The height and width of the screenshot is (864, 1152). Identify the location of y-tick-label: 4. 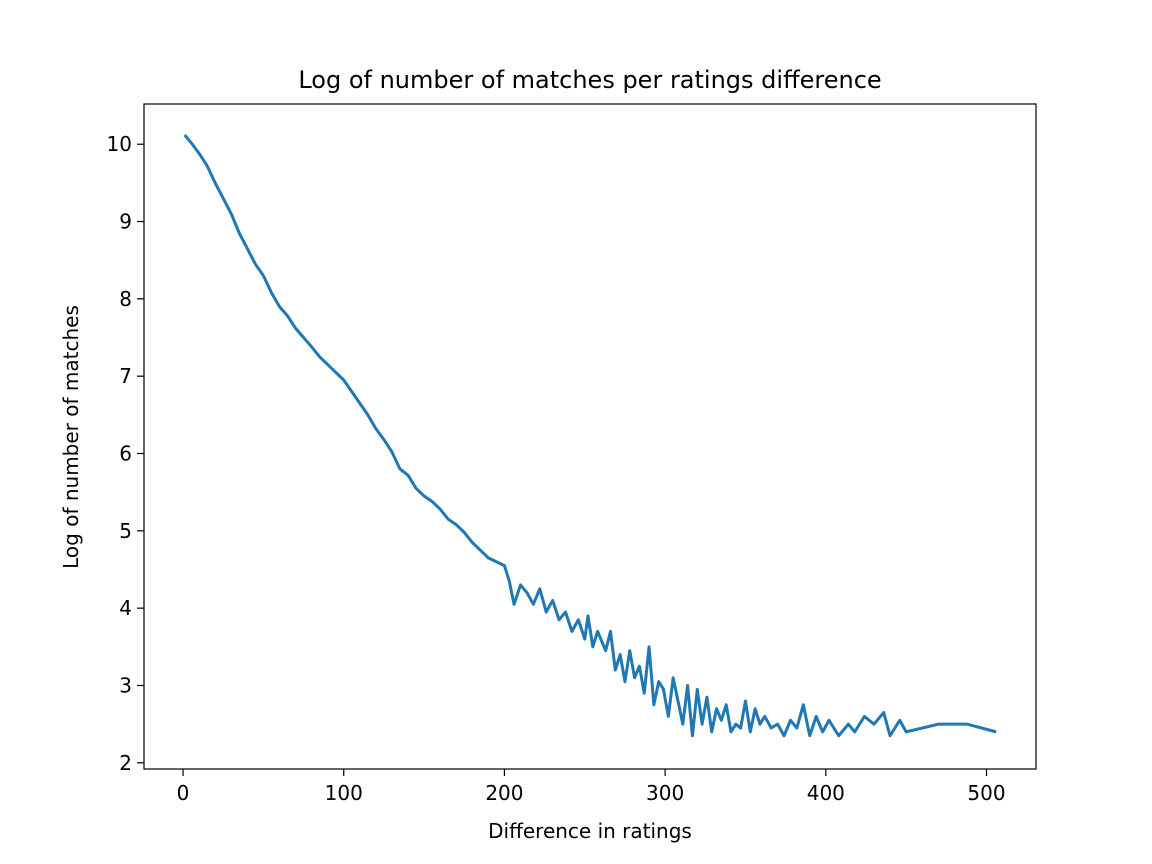
(125, 608).